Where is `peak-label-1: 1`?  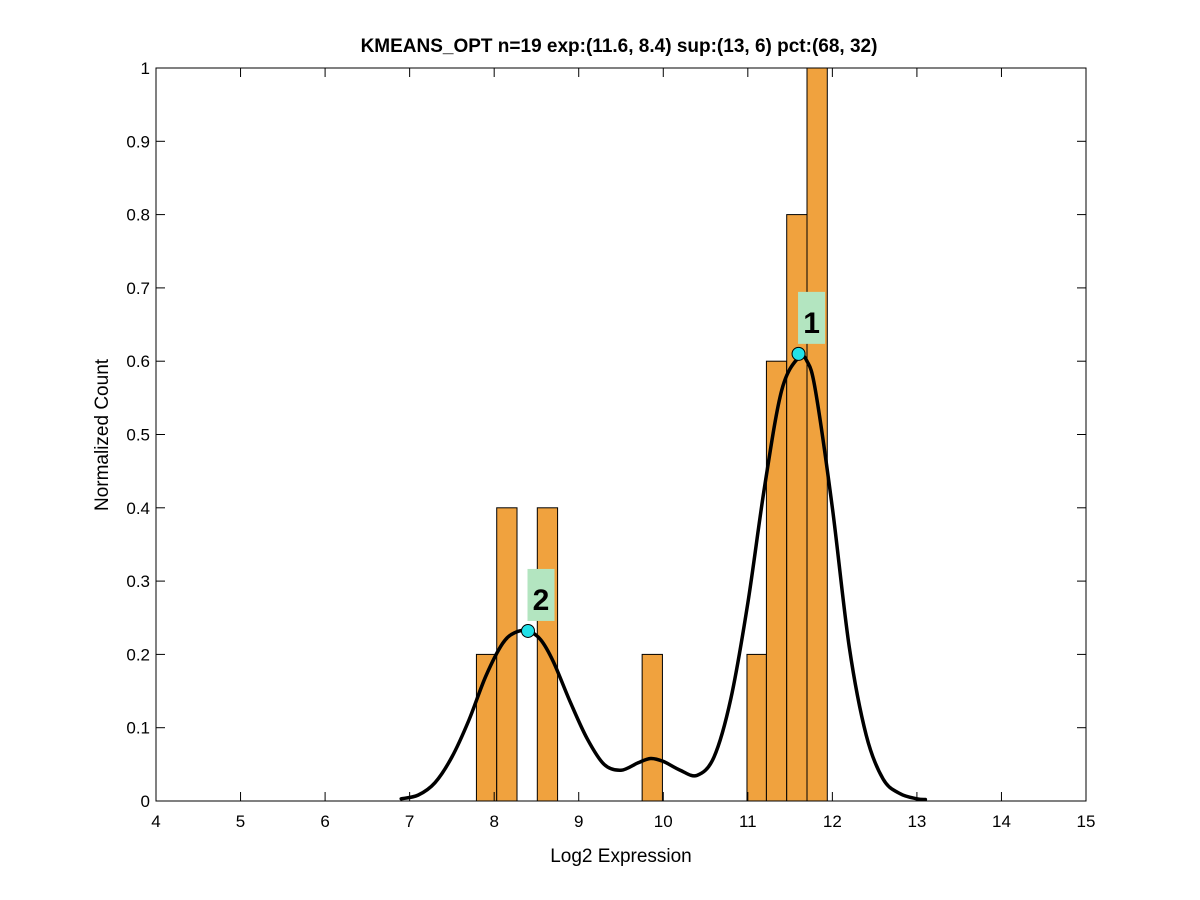 peak-label-1: 1 is located at coordinates (811, 323).